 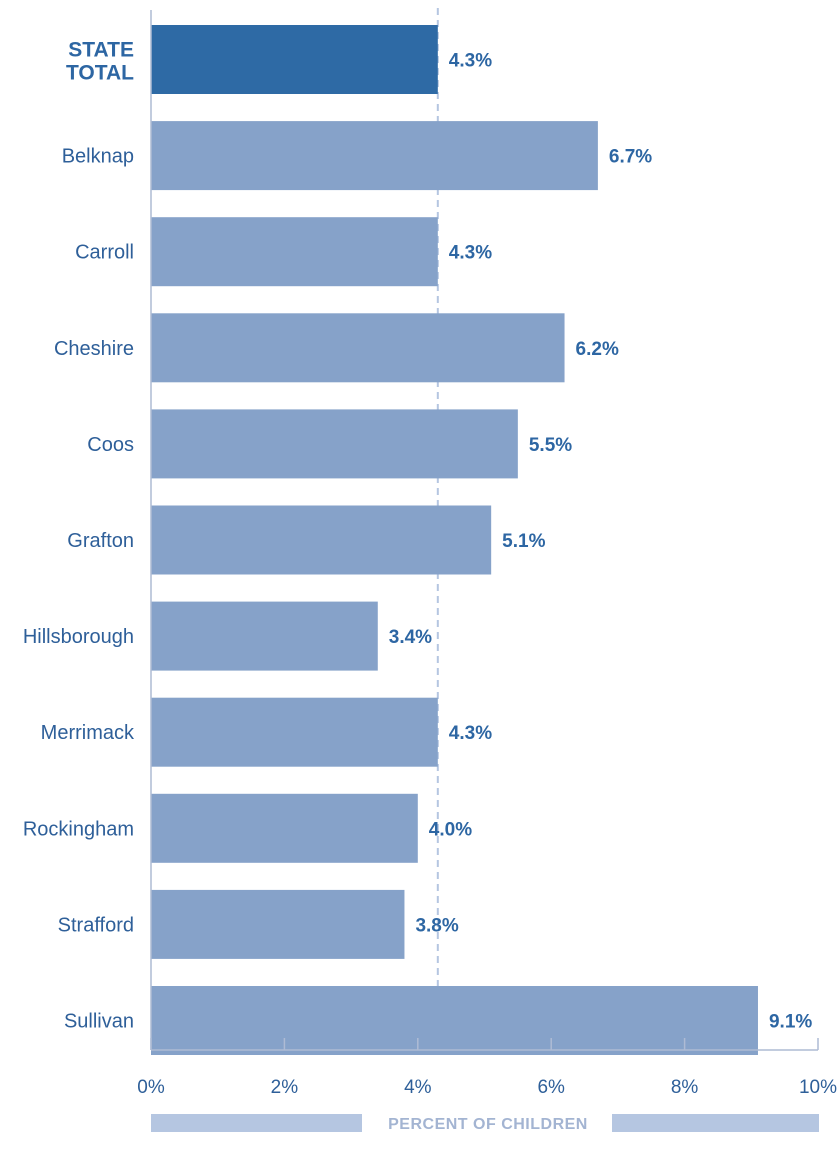 I want to click on bar-rockingham, so click(x=284, y=828).